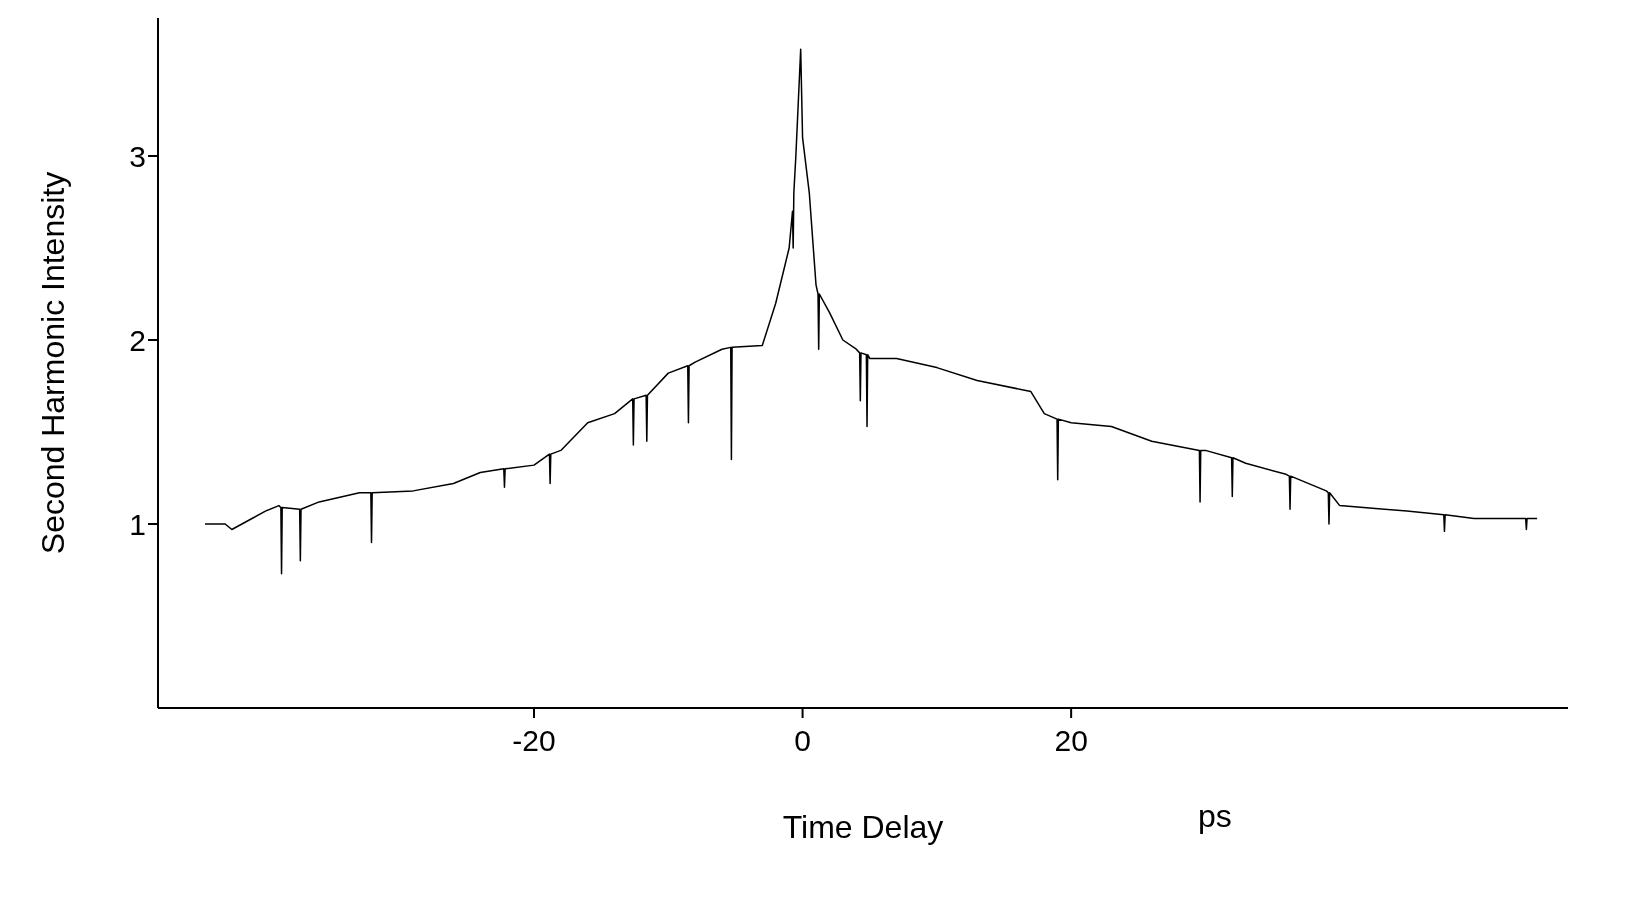 The width and height of the screenshot is (1647, 899). I want to click on text: ps, so click(1215, 816).